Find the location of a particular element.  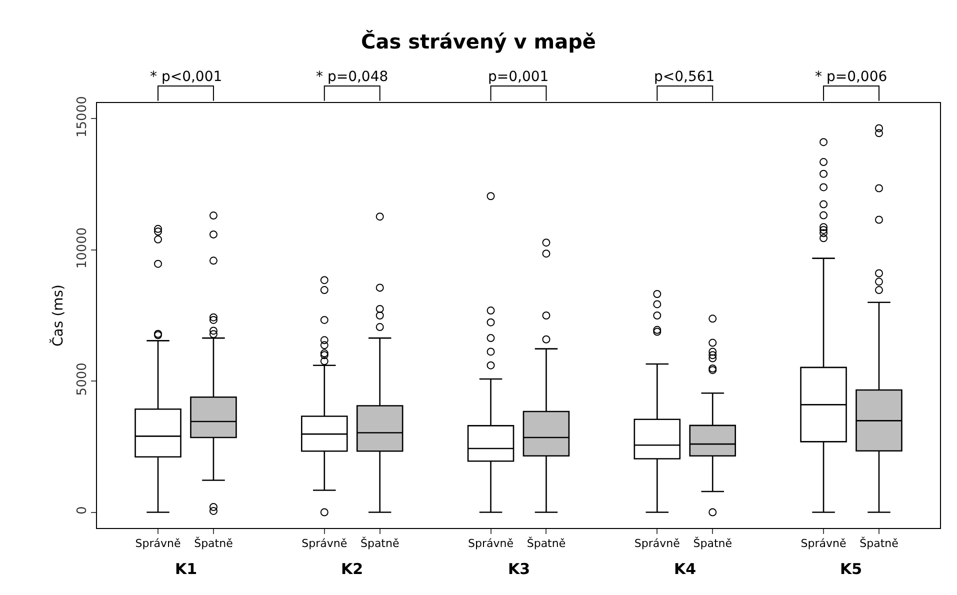

text: p<0,561 is located at coordinates (684, 77).